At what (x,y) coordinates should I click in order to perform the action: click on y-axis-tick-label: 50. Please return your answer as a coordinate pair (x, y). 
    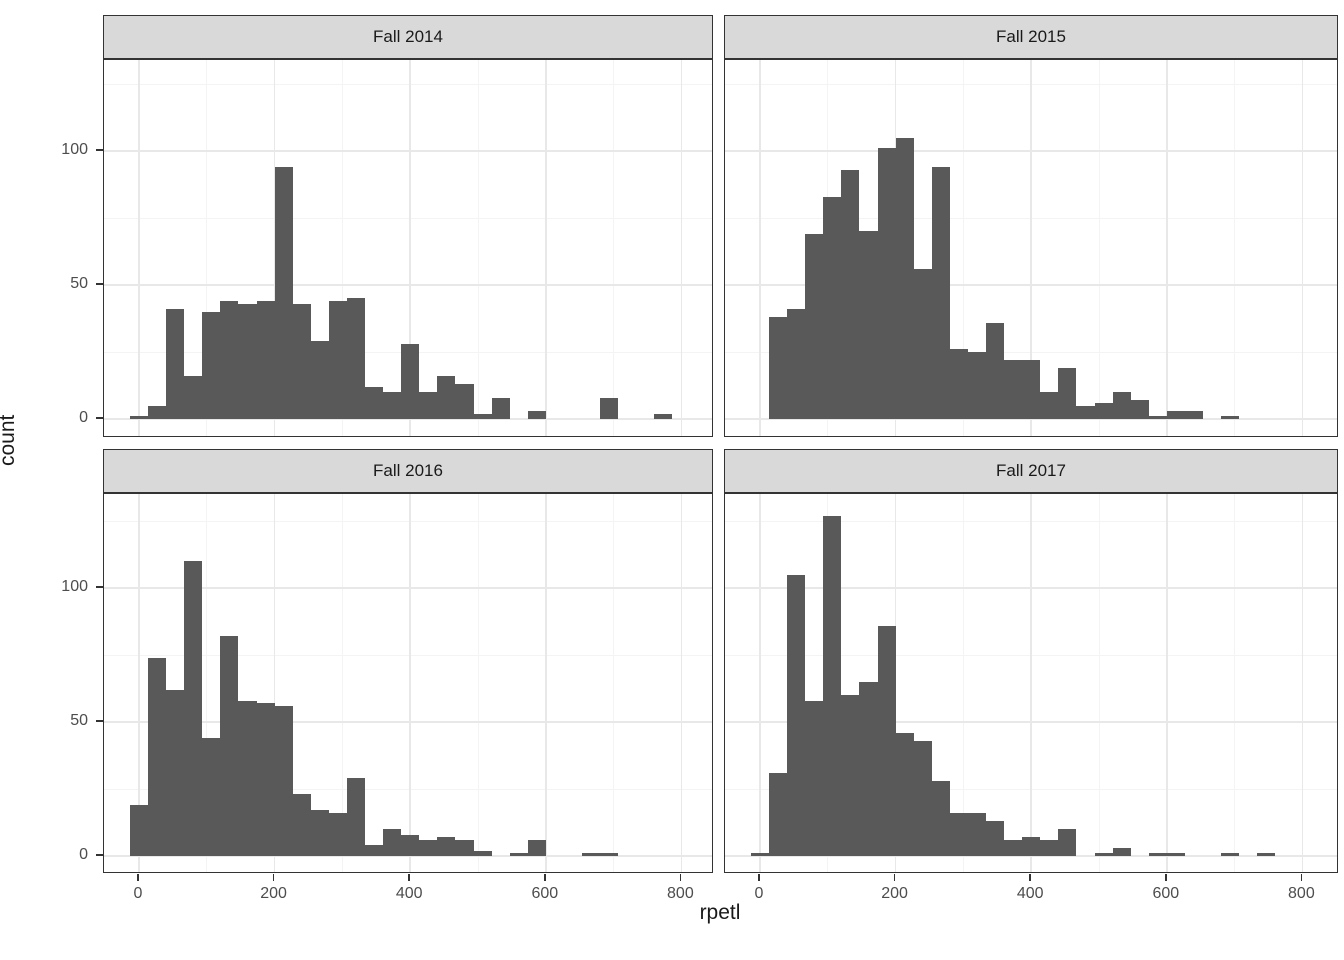
    Looking at the image, I should click on (79, 720).